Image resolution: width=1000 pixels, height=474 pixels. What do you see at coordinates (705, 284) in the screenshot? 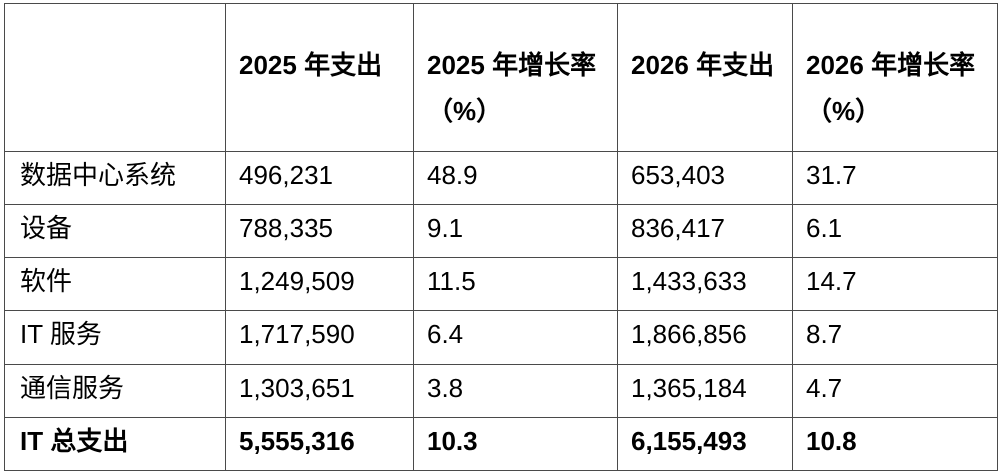
I see `cell-2026-spending: 1,433,633` at bounding box center [705, 284].